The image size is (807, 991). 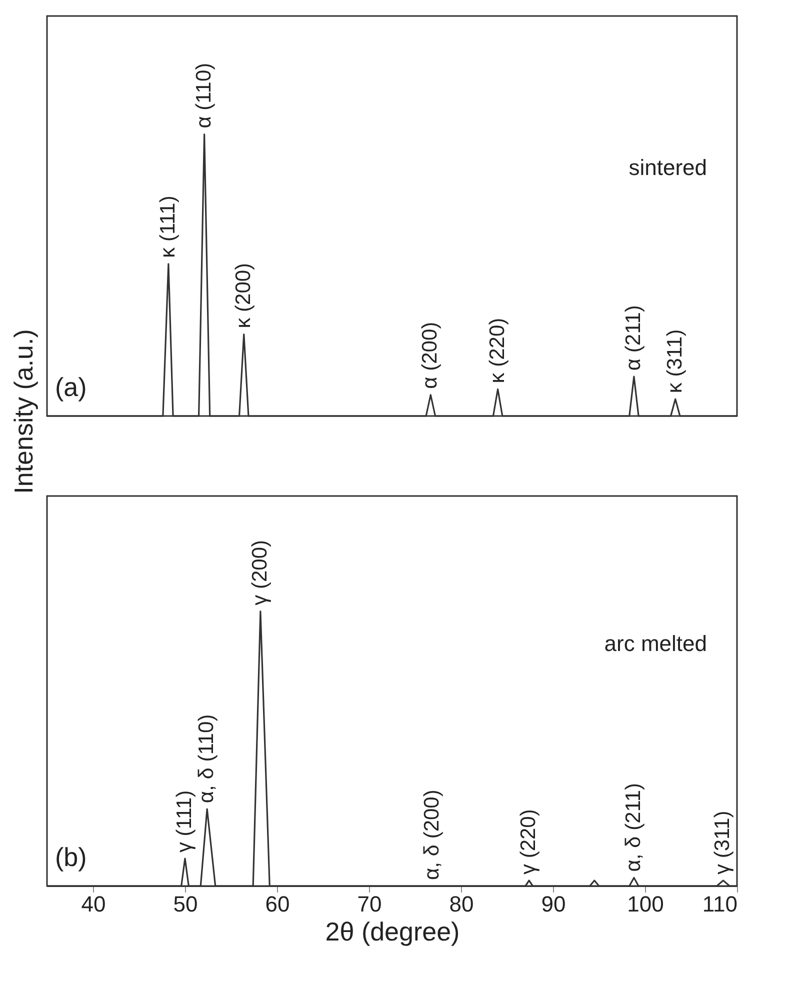 What do you see at coordinates (93, 904) in the screenshot?
I see `x-tick-label: 40` at bounding box center [93, 904].